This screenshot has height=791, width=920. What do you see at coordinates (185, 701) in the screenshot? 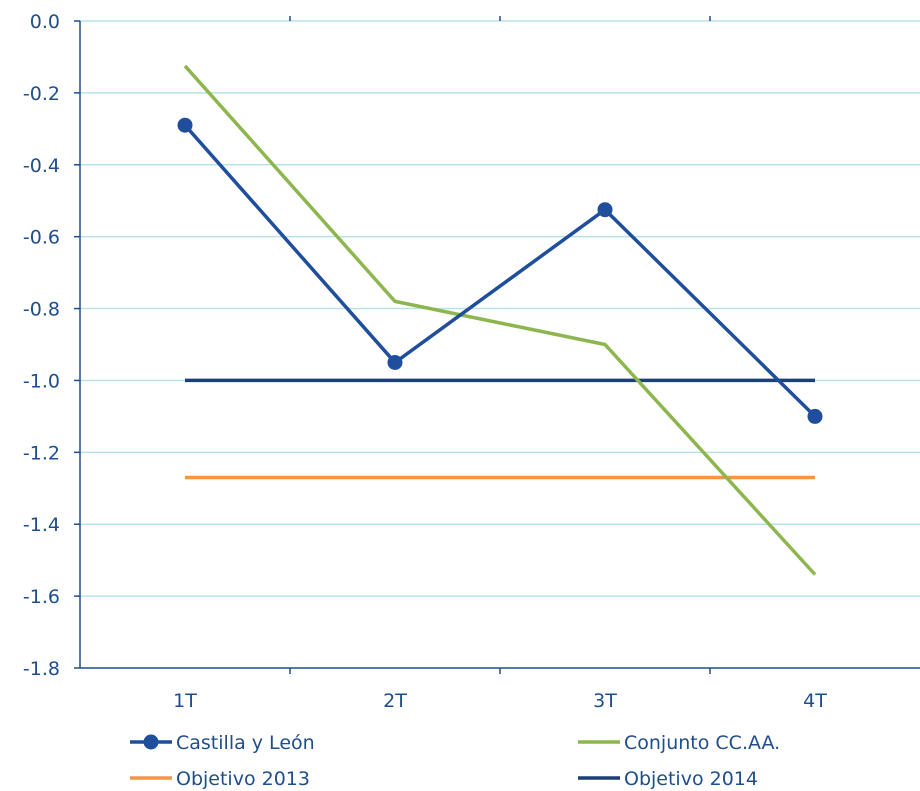
I see `x-tick-label: 1T` at bounding box center [185, 701].